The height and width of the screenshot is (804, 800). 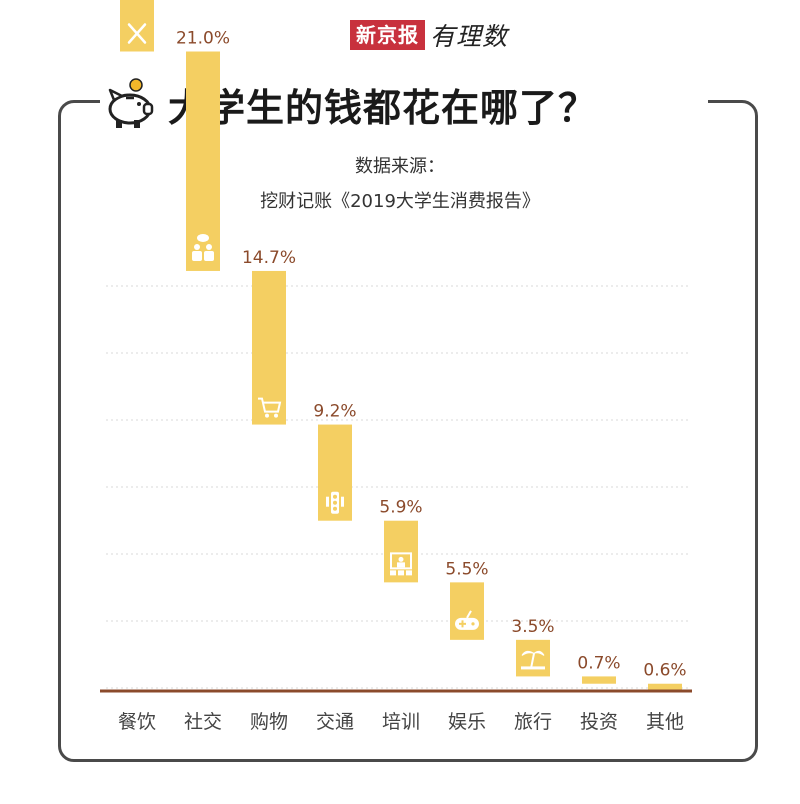 What do you see at coordinates (203, 39) in the screenshot?
I see `value-label: 21.0%` at bounding box center [203, 39].